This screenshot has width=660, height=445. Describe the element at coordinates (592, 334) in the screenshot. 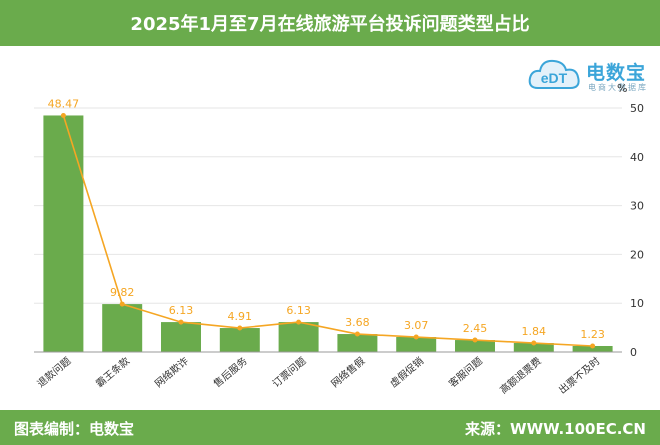

I see `data-label: 1.23` at that location.